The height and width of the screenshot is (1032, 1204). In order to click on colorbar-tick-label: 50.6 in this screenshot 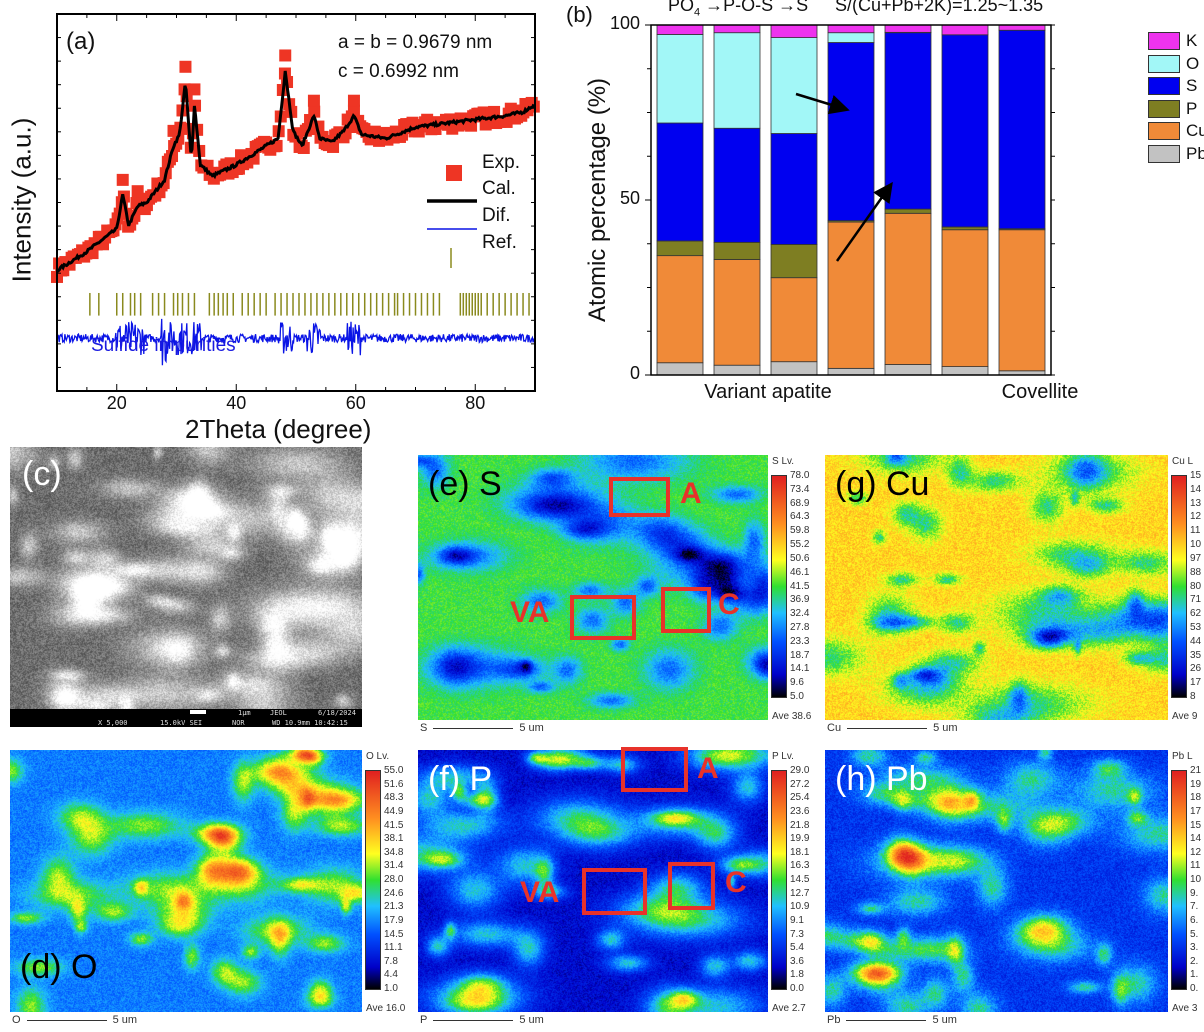, I will do `click(800, 558)`.